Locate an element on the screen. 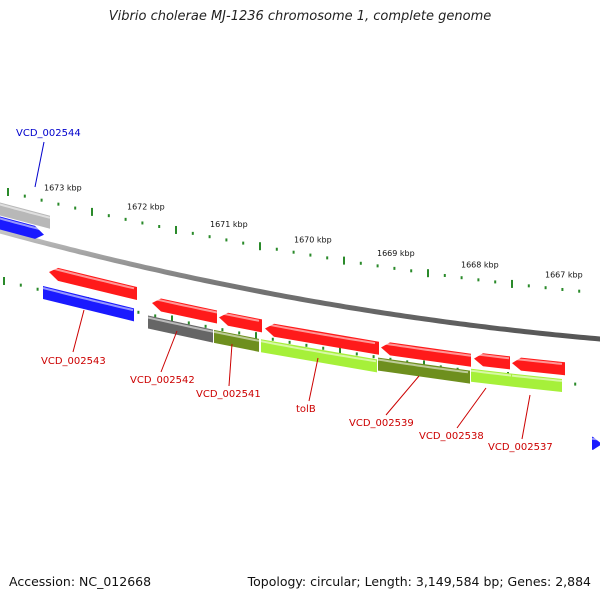  gene-feature-VCD_002542-shape is located at coordinates (184, 311).